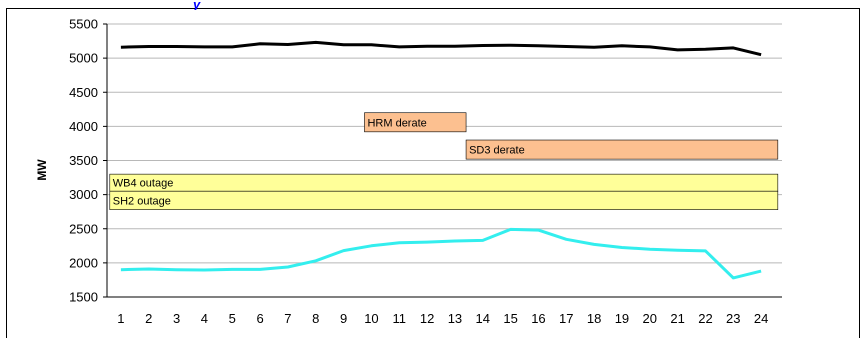  What do you see at coordinates (427, 318) in the screenshot?
I see `x-tick-label: 12` at bounding box center [427, 318].